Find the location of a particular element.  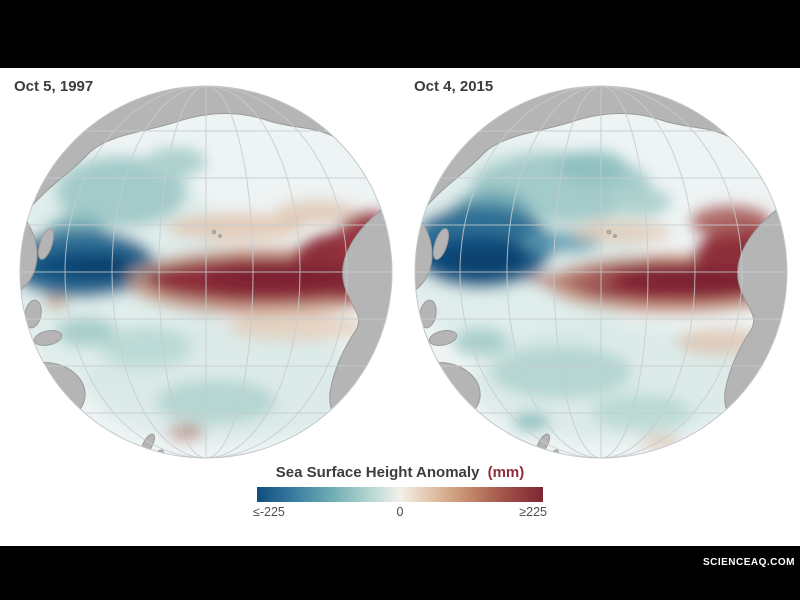

watermark: SCIENCEAQ.COM is located at coordinates (748, 562).